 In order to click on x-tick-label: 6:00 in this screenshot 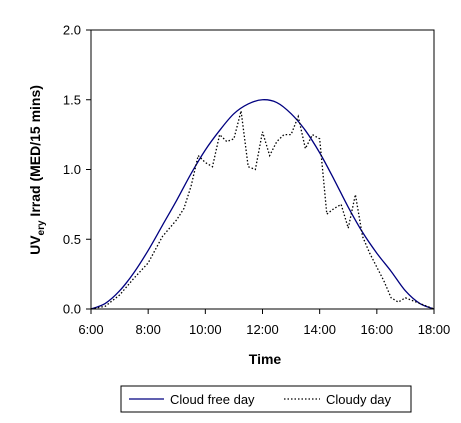, I will do `click(90, 329)`.